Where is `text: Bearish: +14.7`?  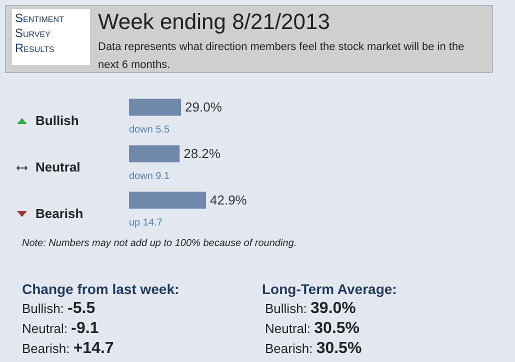
text: Bearish: +14.7 is located at coordinates (68, 348).